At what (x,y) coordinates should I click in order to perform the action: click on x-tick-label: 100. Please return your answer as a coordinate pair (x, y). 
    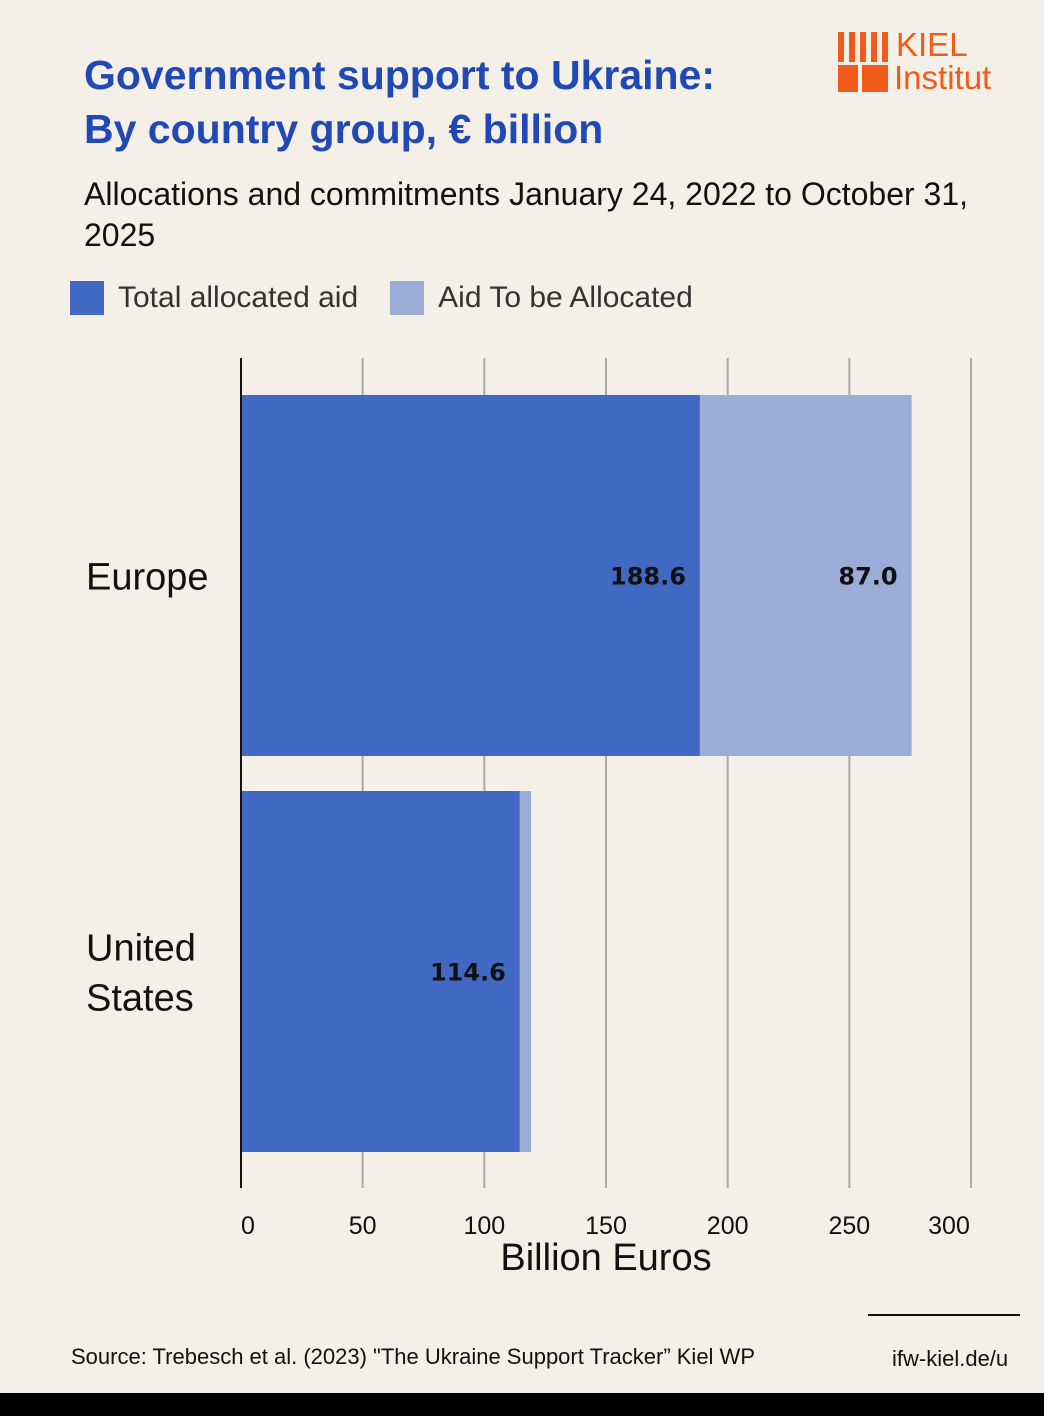
    Looking at the image, I should click on (484, 1226).